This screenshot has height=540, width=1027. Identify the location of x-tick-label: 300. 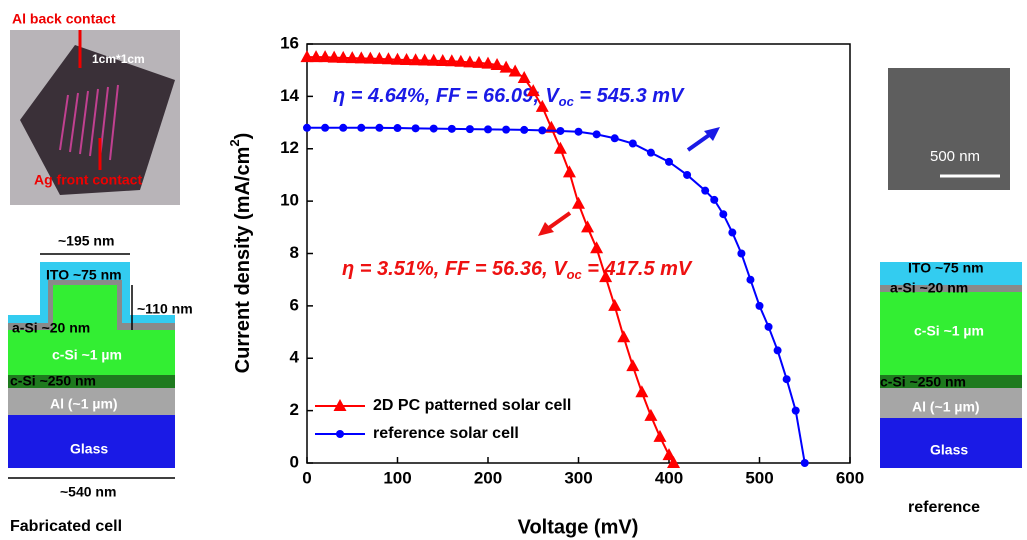
(578, 477).